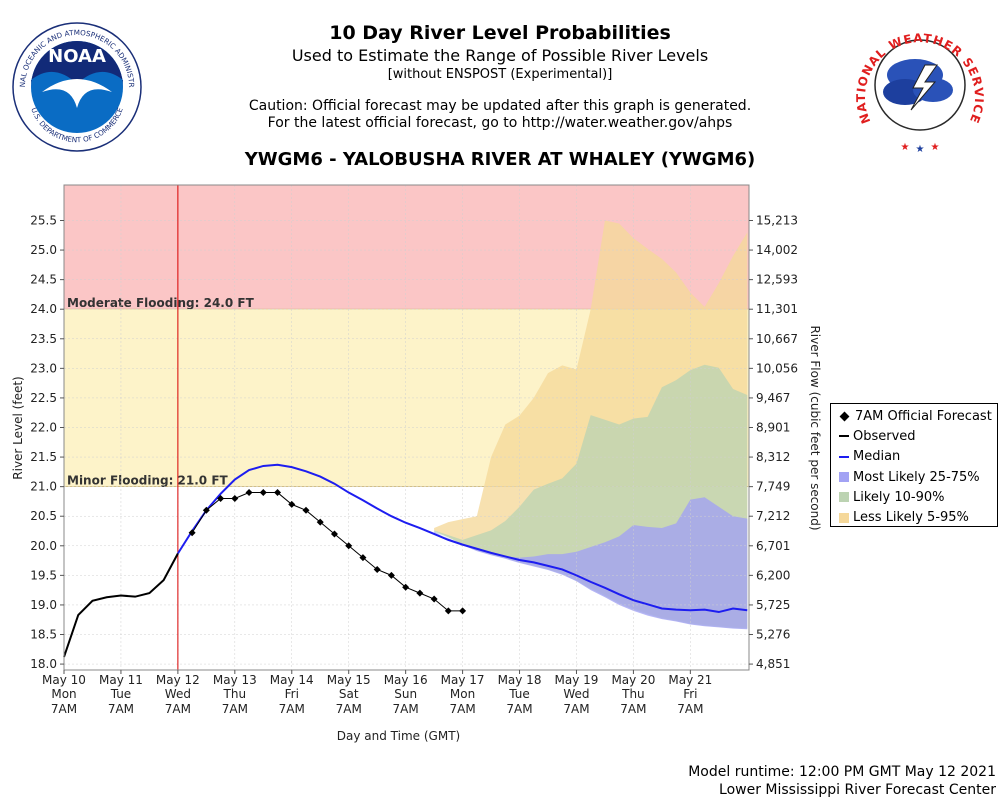 The height and width of the screenshot is (800, 1000). Describe the element at coordinates (43, 250) in the screenshot. I see `y-tick-label: 25.0` at that location.